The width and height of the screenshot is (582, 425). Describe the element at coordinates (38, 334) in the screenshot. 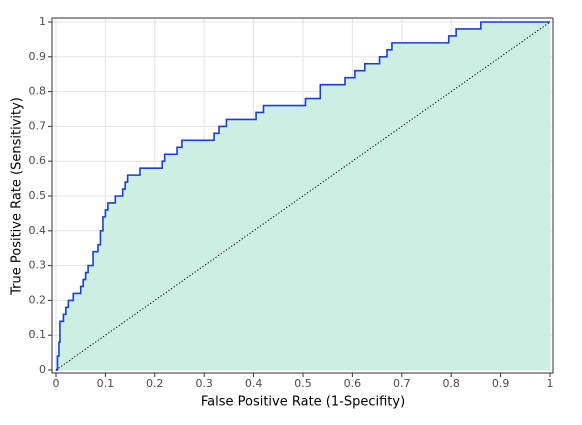

I see `y-tick-label: 0.1` at that location.